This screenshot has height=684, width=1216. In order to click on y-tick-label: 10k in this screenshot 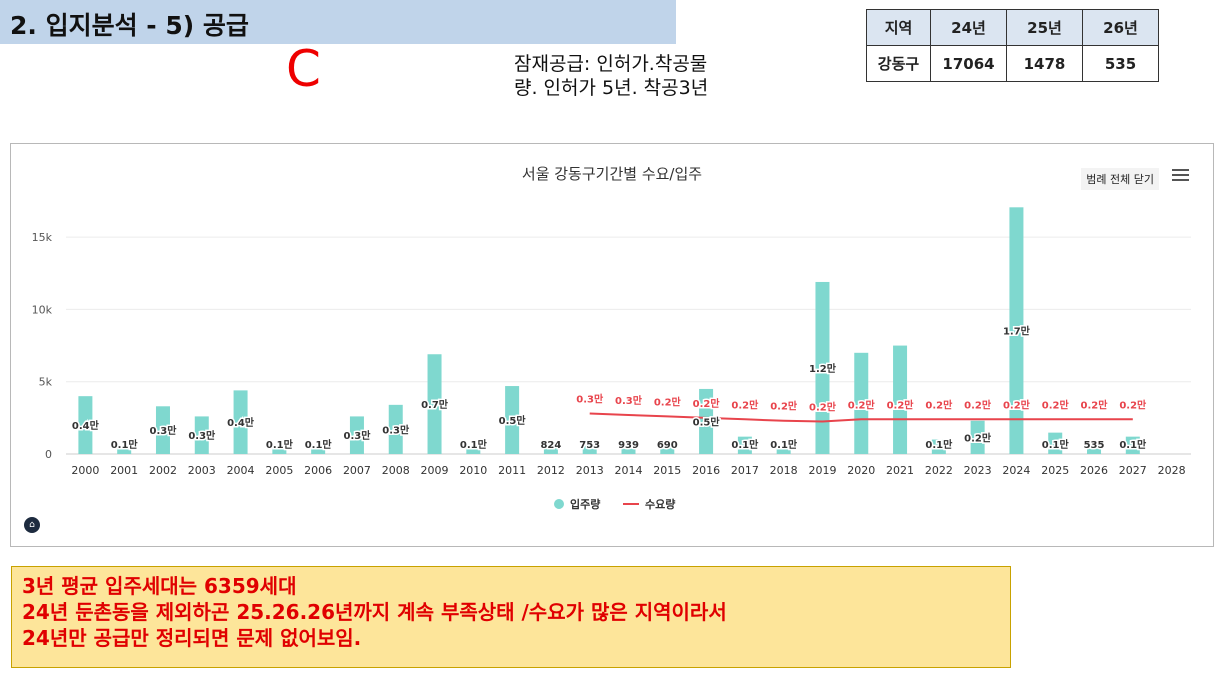, I will do `click(42, 309)`.